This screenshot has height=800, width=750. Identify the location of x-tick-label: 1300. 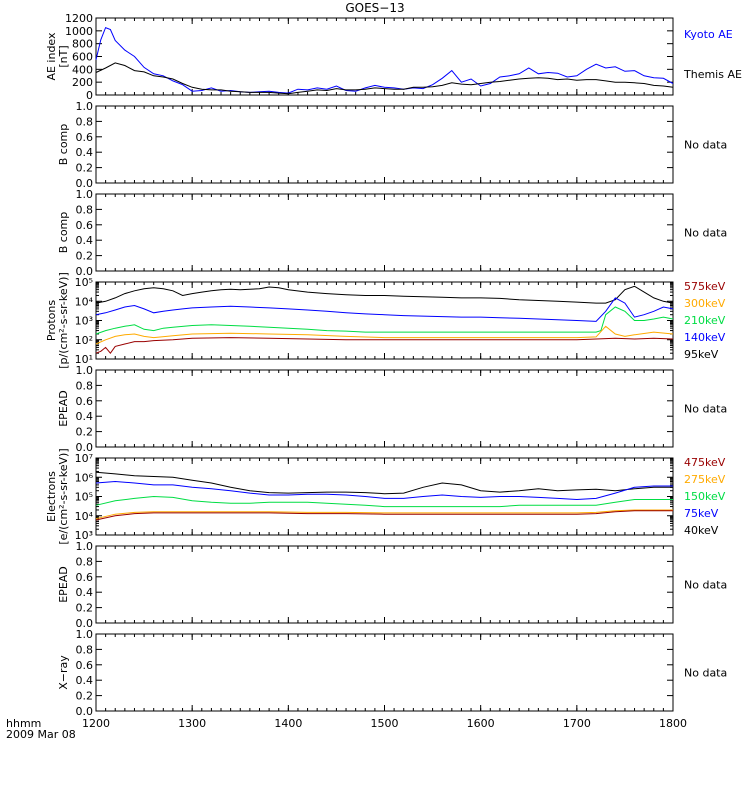
(192, 723).